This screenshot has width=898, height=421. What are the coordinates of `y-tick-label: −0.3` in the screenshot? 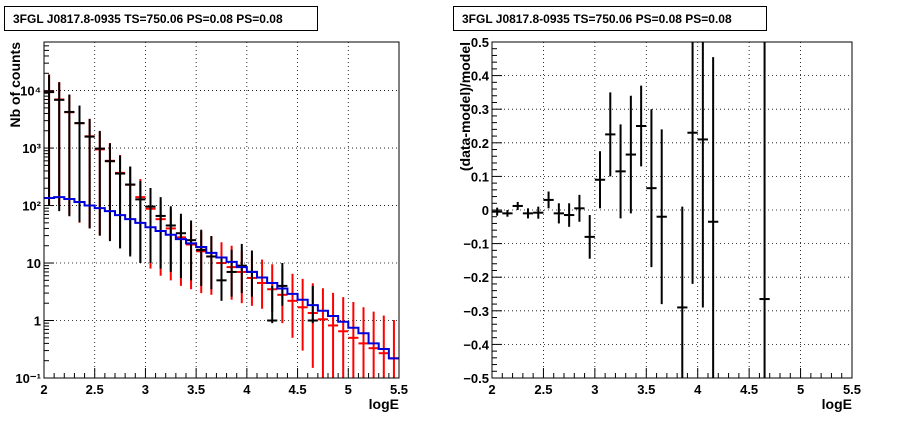 It's located at (476, 311).